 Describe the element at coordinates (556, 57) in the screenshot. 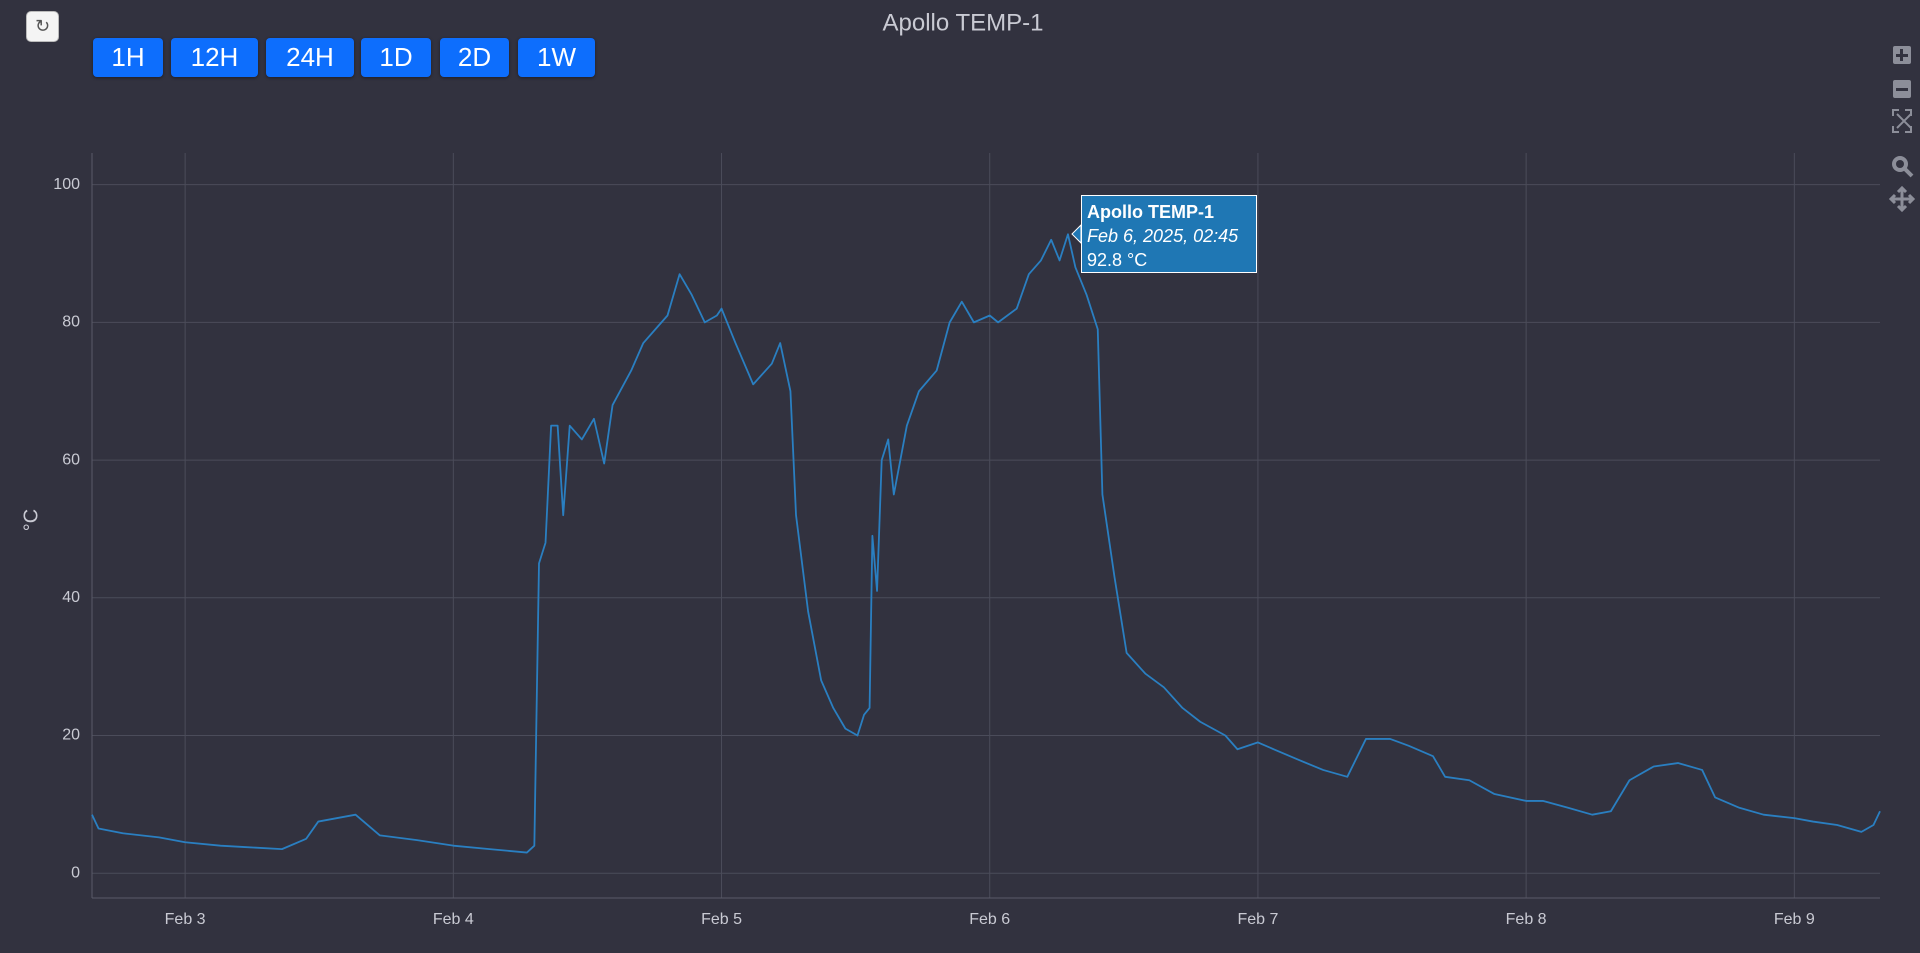

I see `range-button: 1W` at that location.